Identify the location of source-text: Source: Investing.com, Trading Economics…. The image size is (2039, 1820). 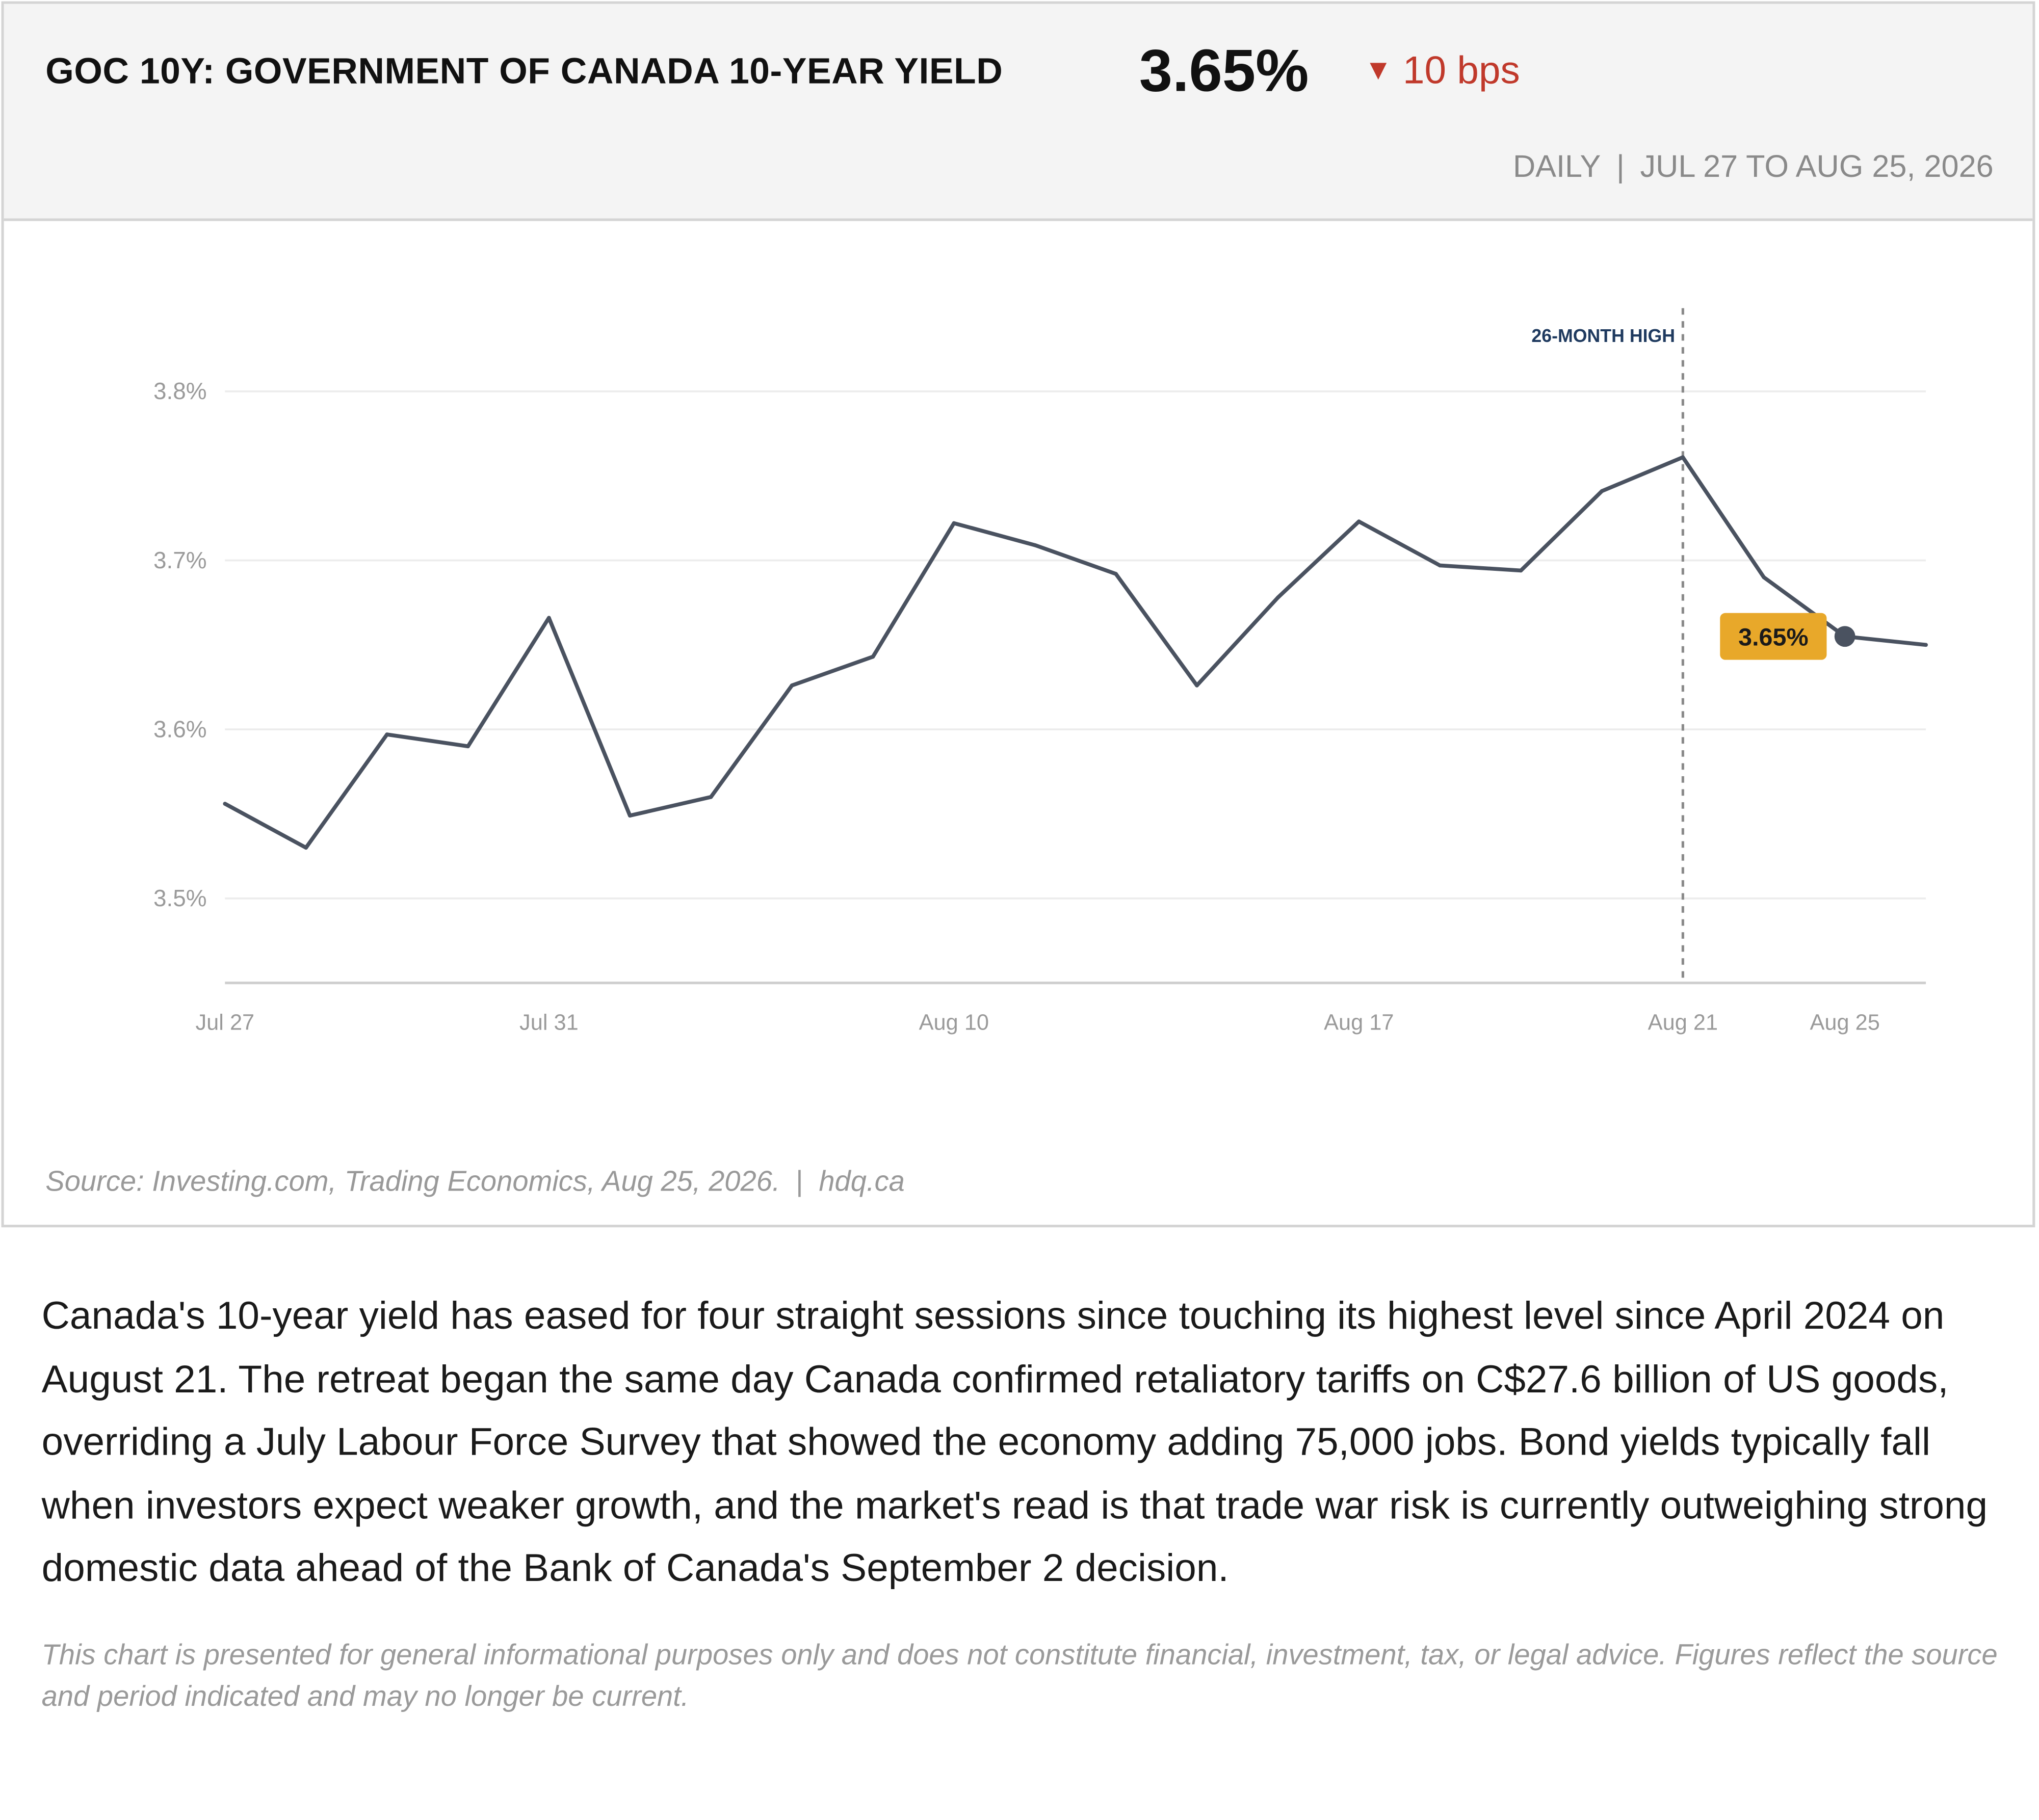
(413, 1181).